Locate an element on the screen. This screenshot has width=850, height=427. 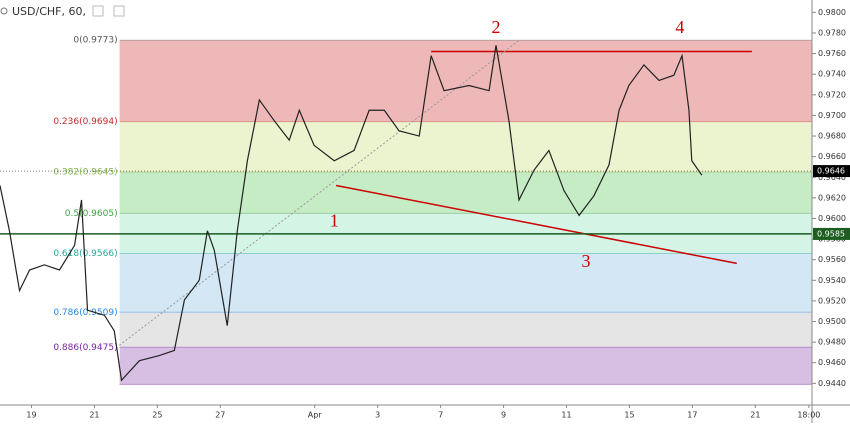
x-tick-label: 25 is located at coordinates (157, 415).